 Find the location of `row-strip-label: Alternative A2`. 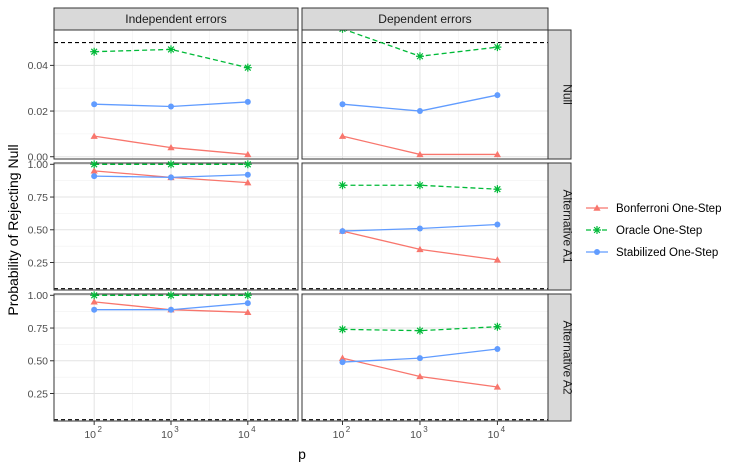

row-strip-label: Alternative A2 is located at coordinates (568, 357).